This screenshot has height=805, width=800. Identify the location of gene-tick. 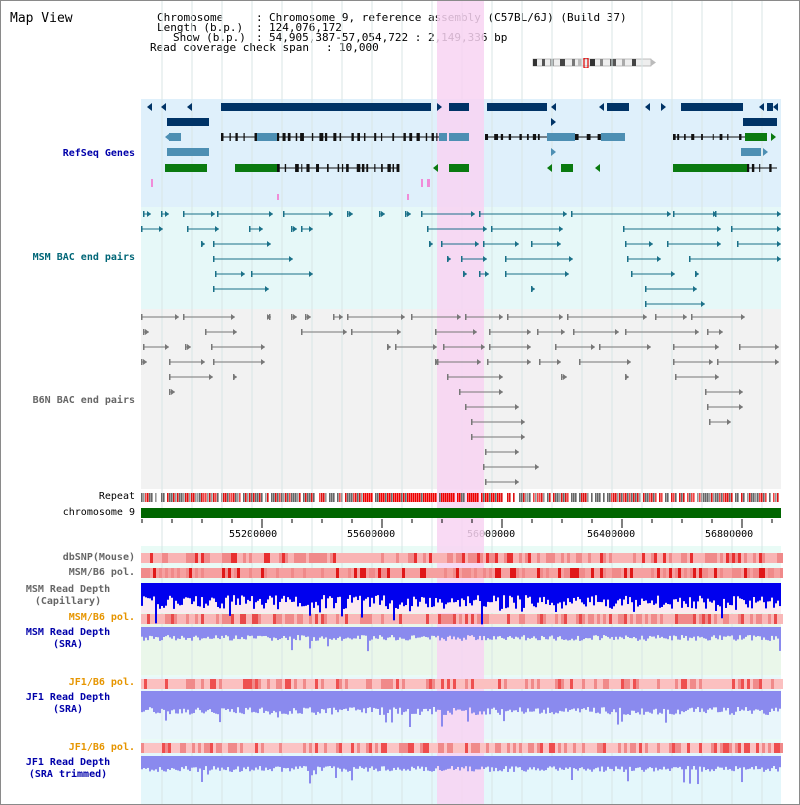
(408, 197).